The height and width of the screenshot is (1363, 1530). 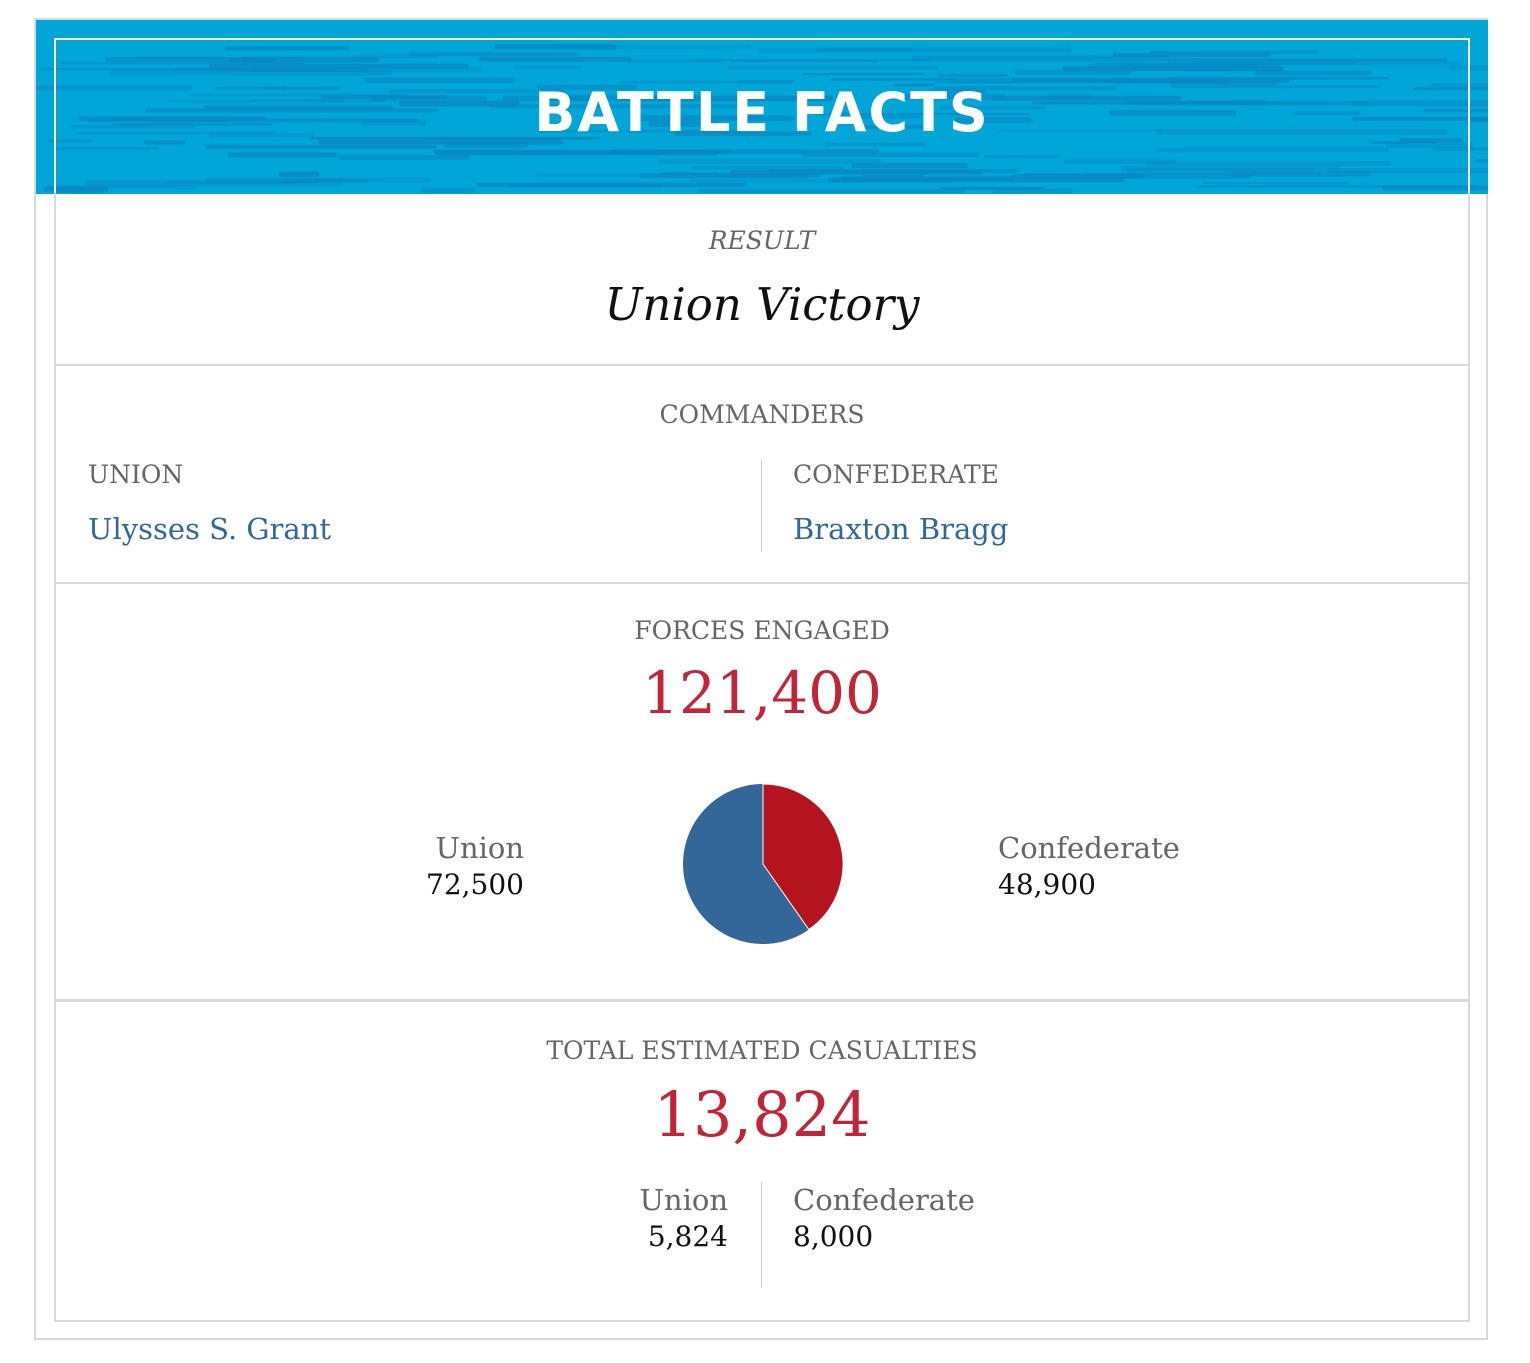 What do you see at coordinates (209, 503) in the screenshot?
I see `union-commander: UNION Ulysses S. Grant` at bounding box center [209, 503].